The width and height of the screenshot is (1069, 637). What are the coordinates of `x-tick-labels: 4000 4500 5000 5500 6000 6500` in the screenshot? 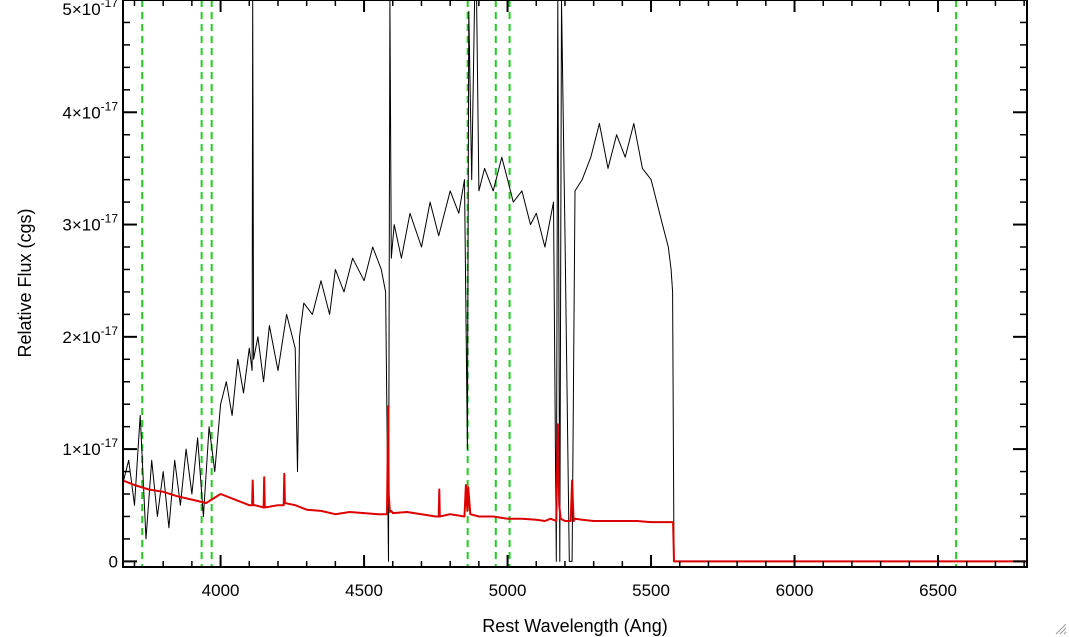 It's located at (579, 590).